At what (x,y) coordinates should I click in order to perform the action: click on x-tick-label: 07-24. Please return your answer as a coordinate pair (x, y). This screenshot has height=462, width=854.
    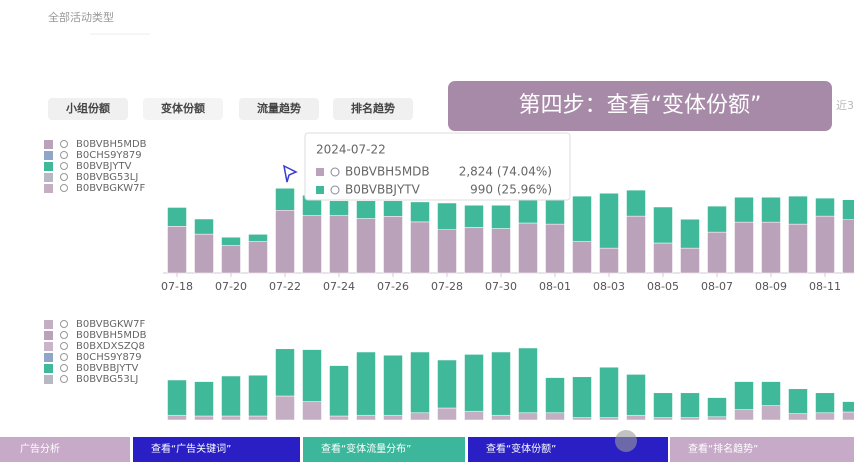
    Looking at the image, I should click on (339, 286).